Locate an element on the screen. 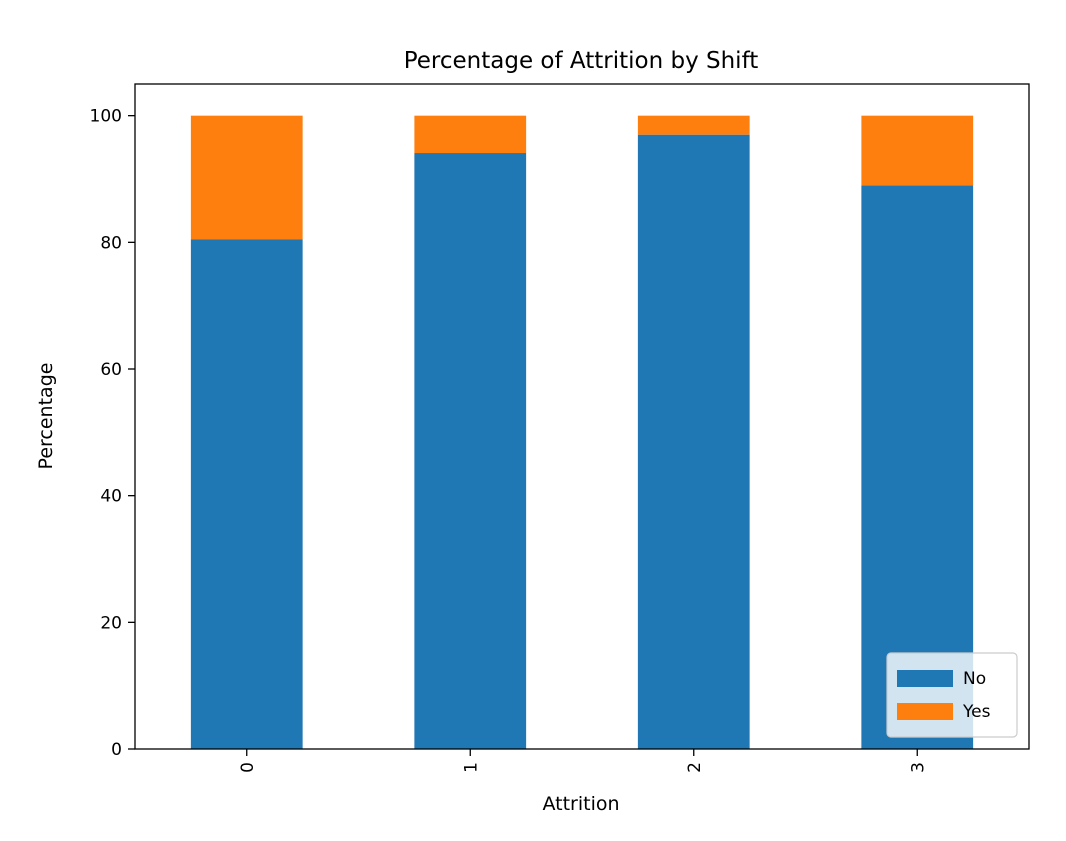 Image resolution: width=1066 pixels, height=841 pixels. x-tick-label: 2 is located at coordinates (695, 767).